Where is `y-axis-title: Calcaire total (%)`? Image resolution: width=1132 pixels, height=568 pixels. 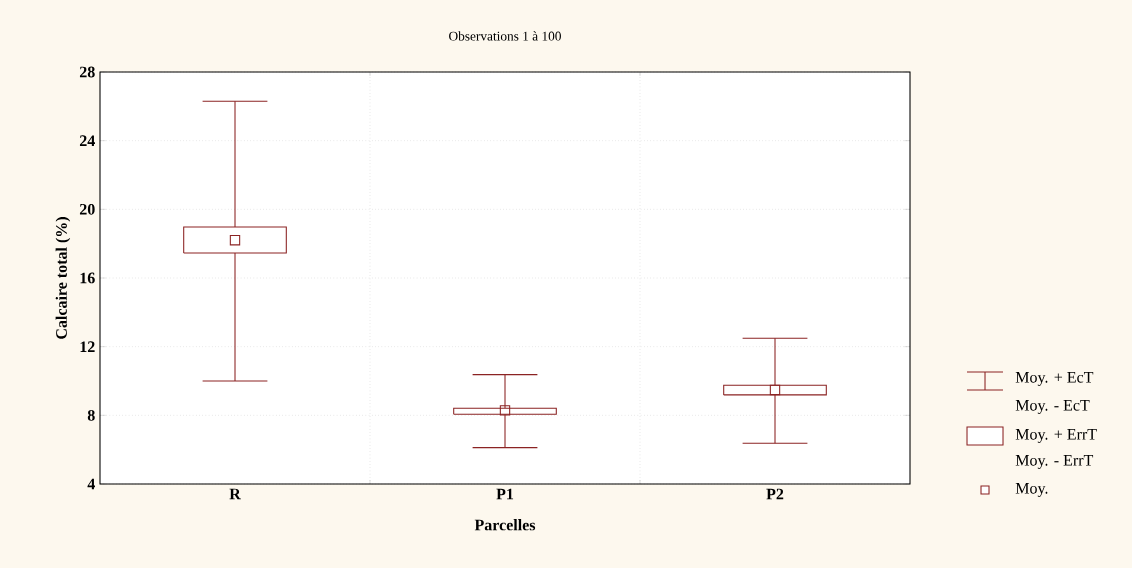 y-axis-title: Calcaire total (%) is located at coordinates (63, 278).